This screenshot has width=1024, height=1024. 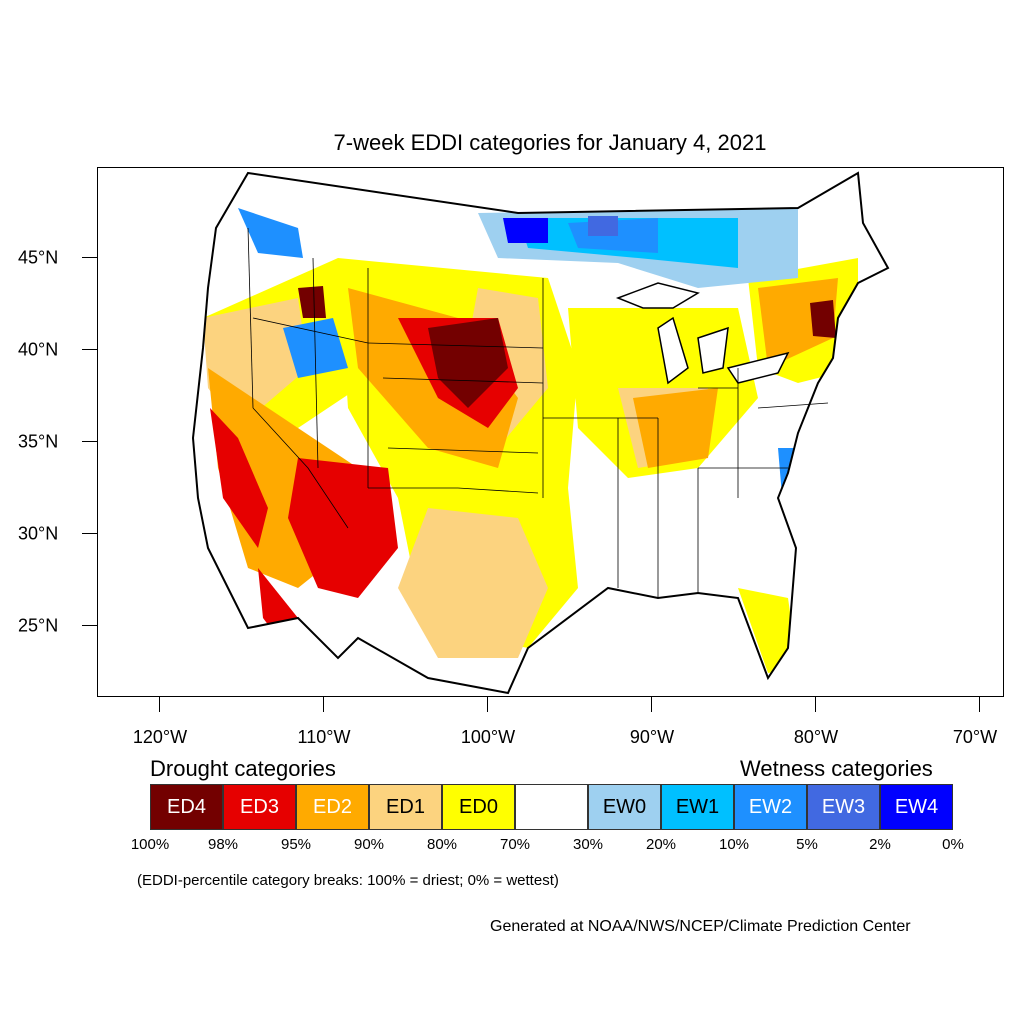 I want to click on lon-label-80w: 80°W, so click(x=816, y=737).